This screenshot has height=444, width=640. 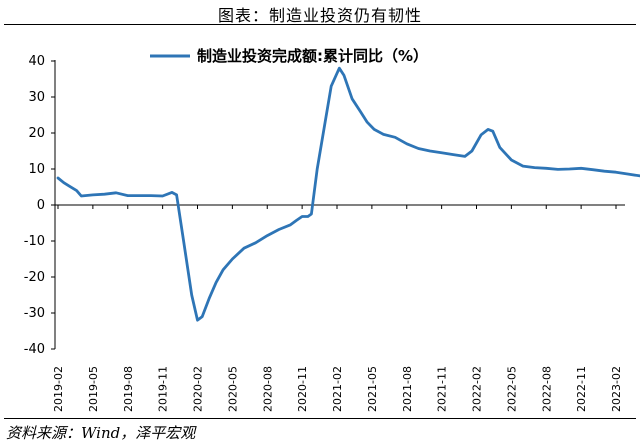 What do you see at coordinates (34, 277) in the screenshot?
I see `y-tick-label: -20` at bounding box center [34, 277].